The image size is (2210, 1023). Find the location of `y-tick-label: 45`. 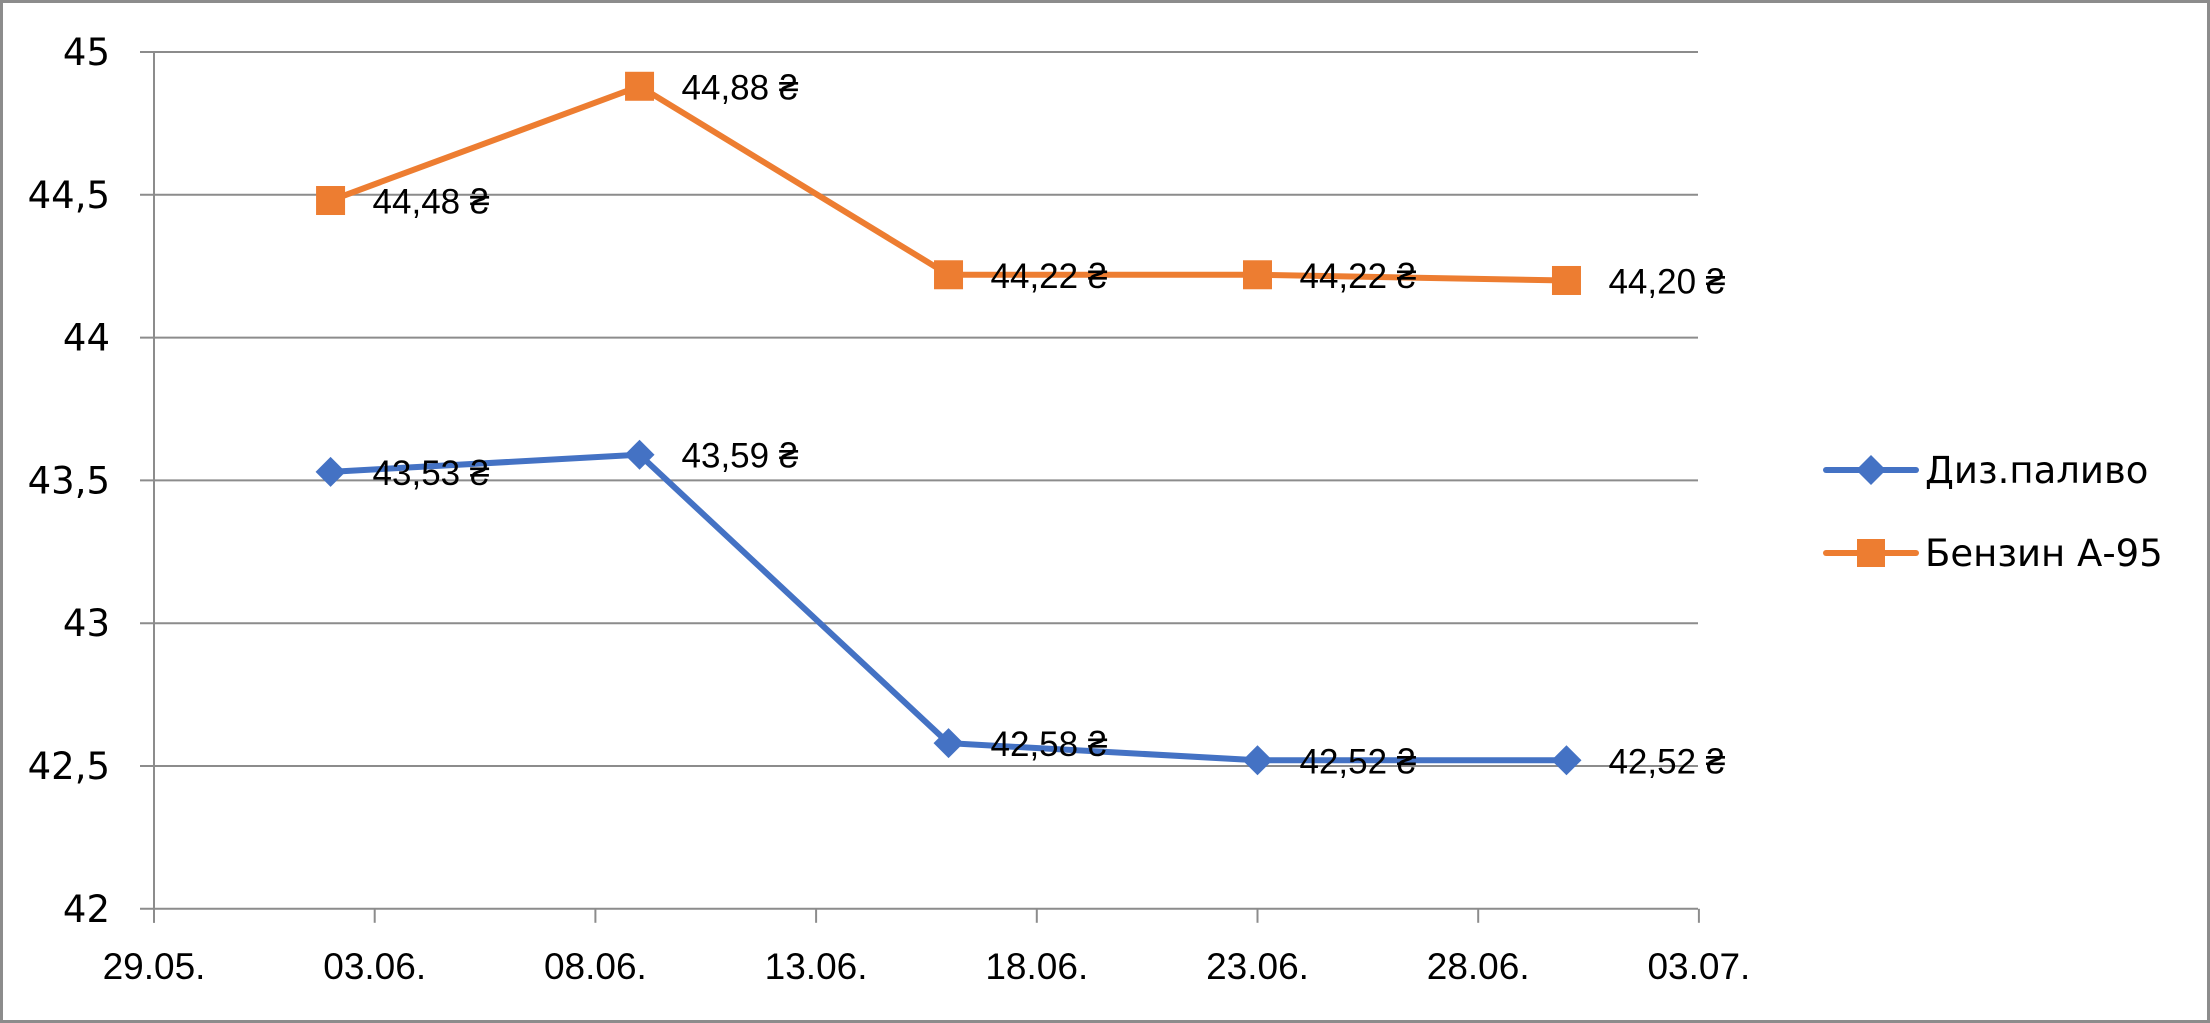

y-tick-label: 45 is located at coordinates (86, 52).